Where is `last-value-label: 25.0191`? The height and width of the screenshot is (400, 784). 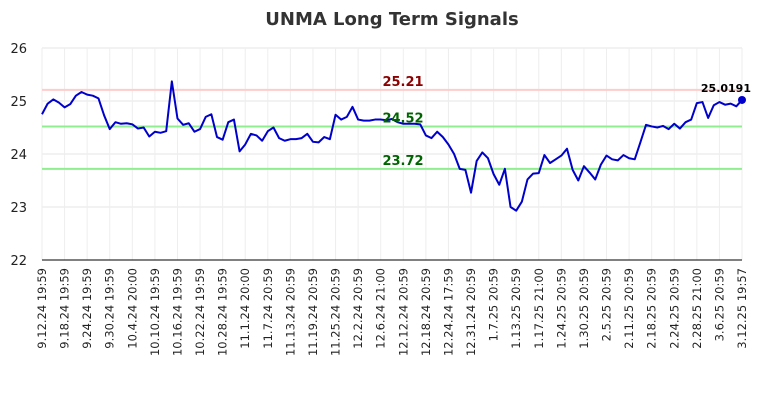 last-value-label: 25.0191 is located at coordinates (726, 88).